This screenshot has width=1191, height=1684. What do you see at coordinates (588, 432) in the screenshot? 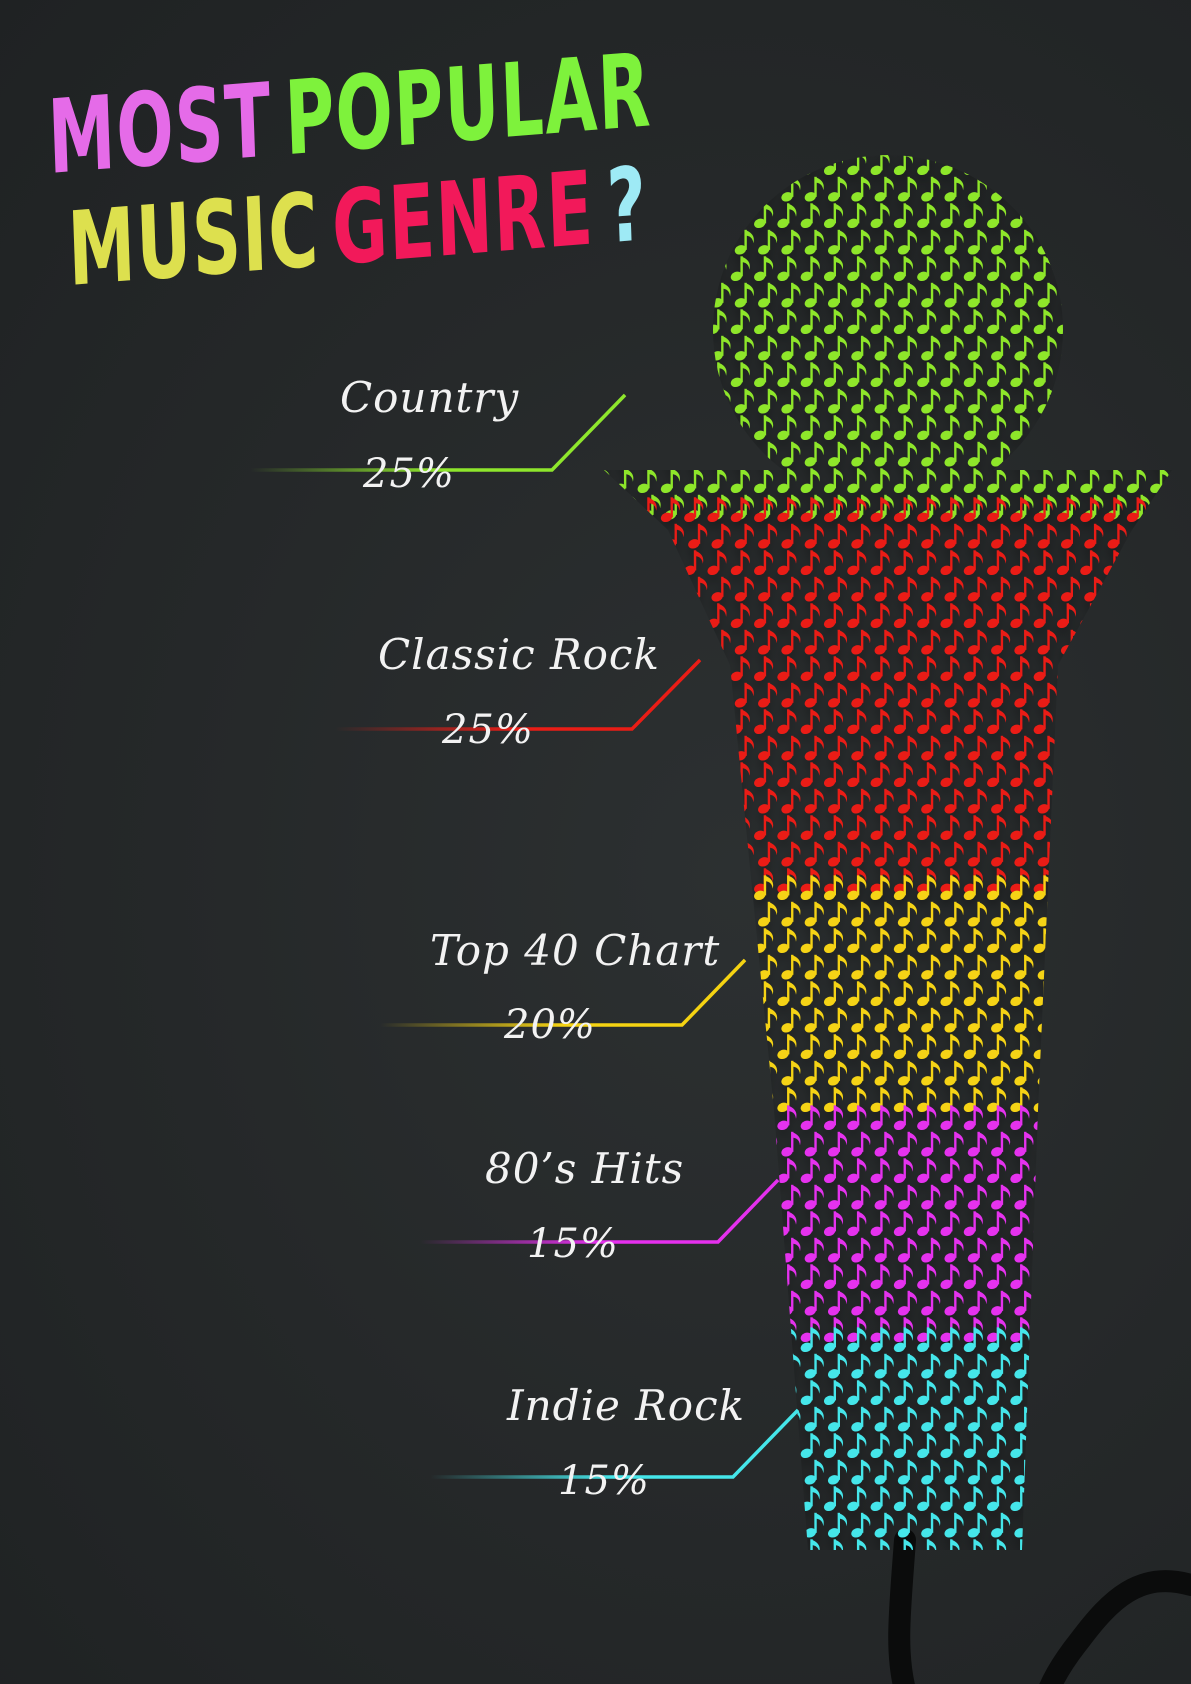
I see `leader-tick-country` at bounding box center [588, 432].